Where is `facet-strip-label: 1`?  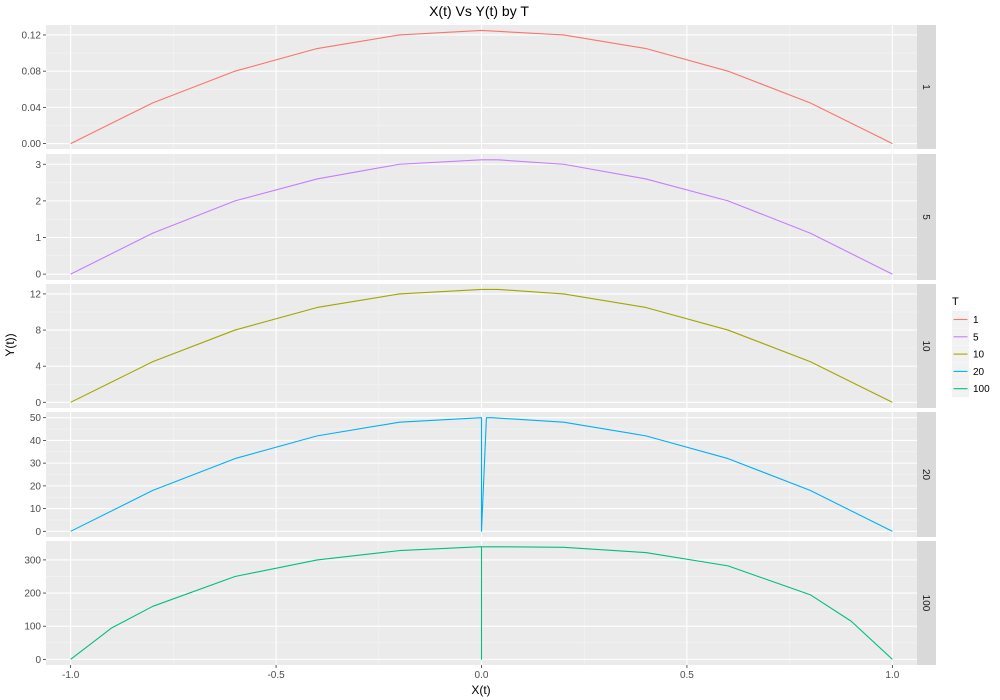
facet-strip-label: 1 is located at coordinates (925, 87).